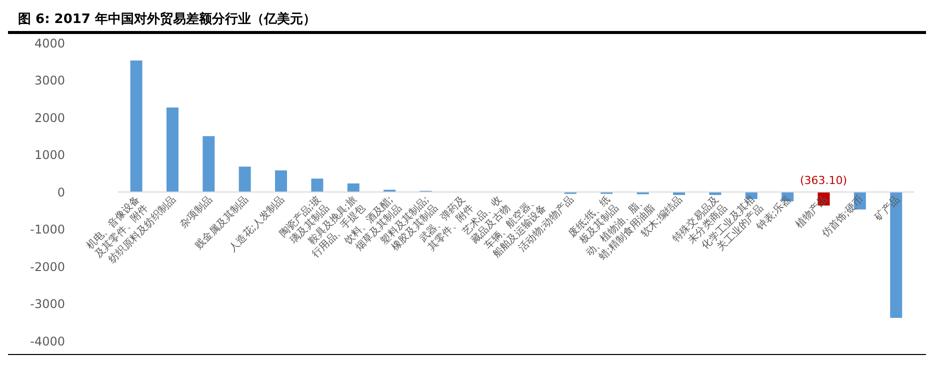 Image resolution: width=934 pixels, height=375 pixels. I want to click on y-tick-label: -3000, so click(47, 304).